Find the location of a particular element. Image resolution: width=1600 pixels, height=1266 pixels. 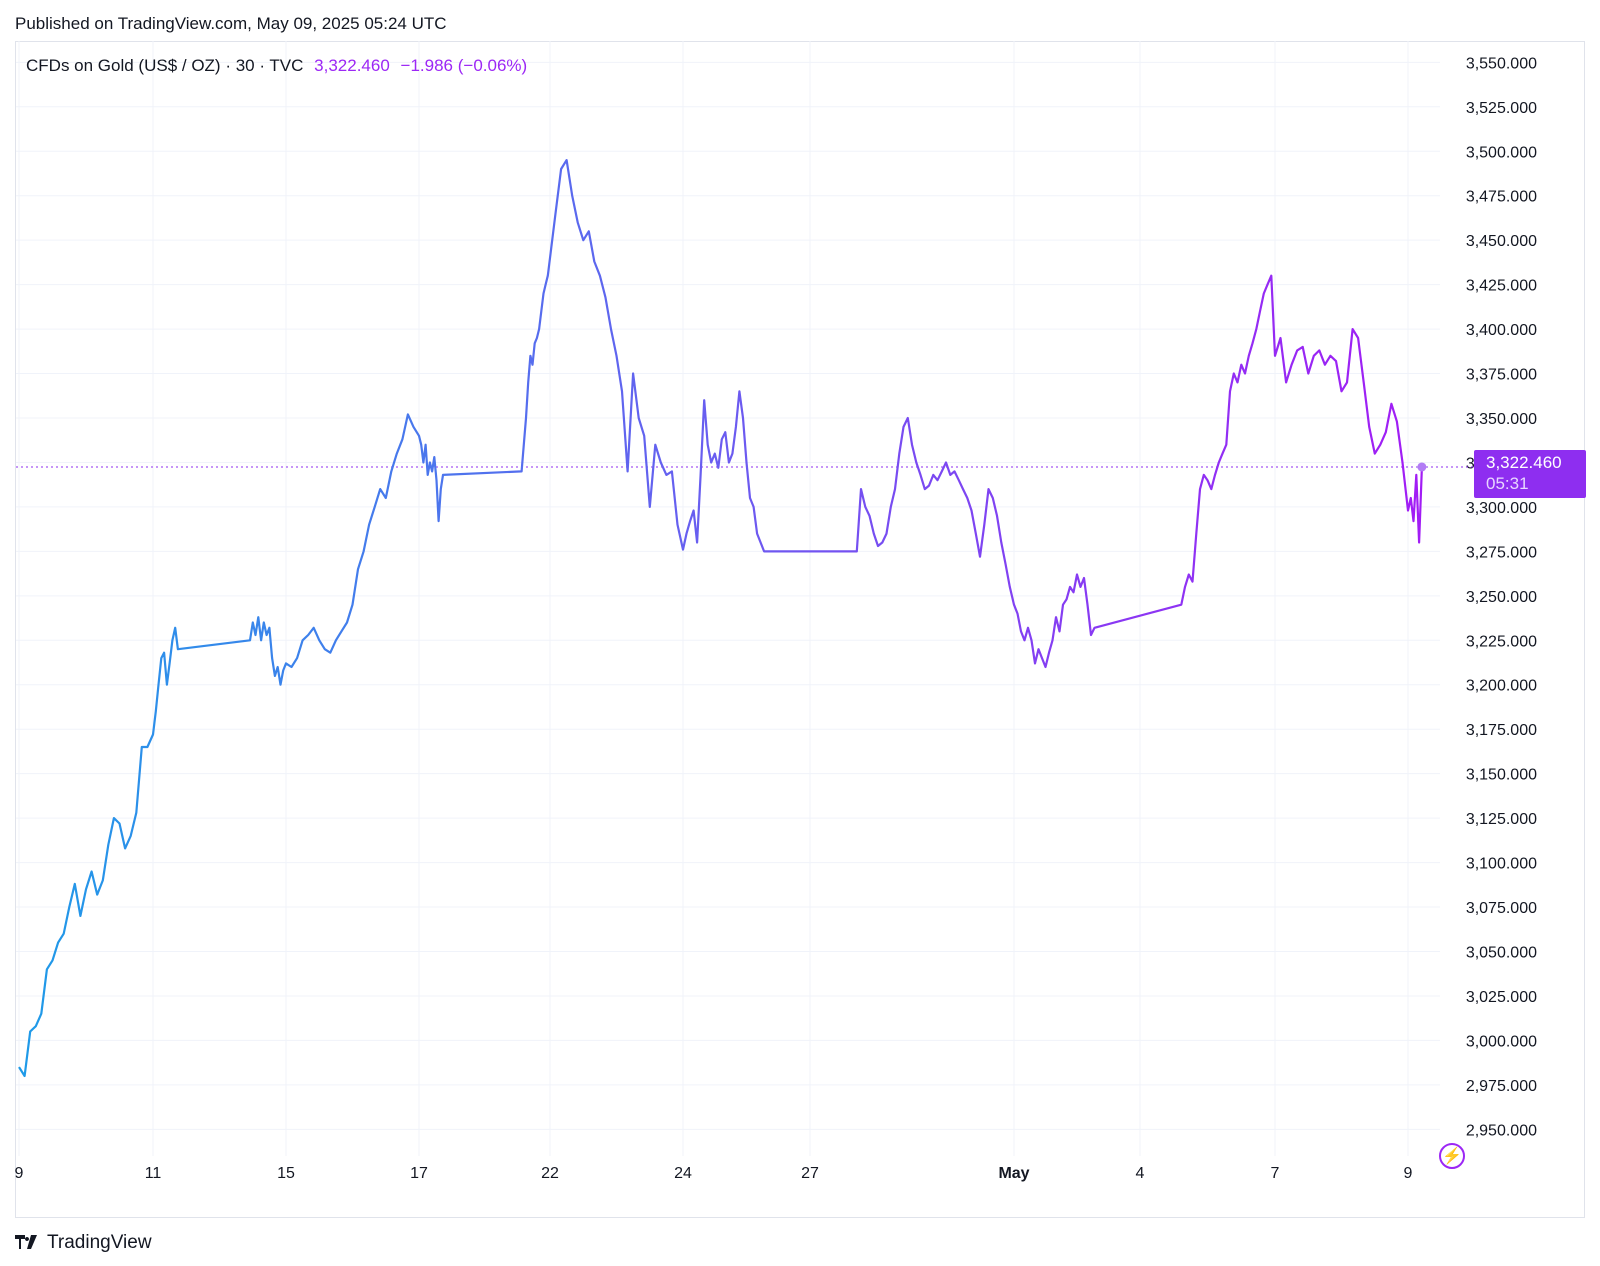

last-price-dot is located at coordinates (1422, 467).